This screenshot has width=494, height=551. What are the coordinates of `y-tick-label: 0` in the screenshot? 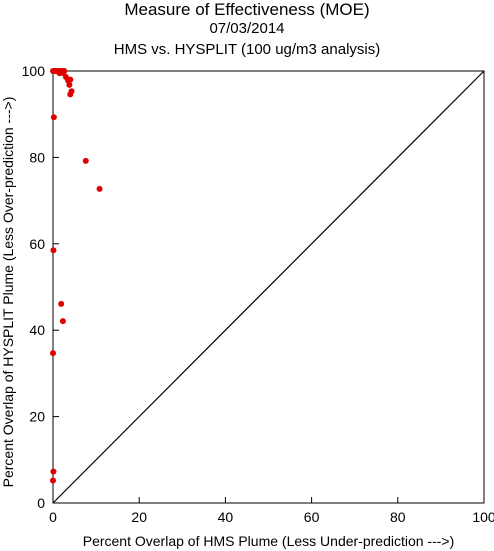 It's located at (41, 503).